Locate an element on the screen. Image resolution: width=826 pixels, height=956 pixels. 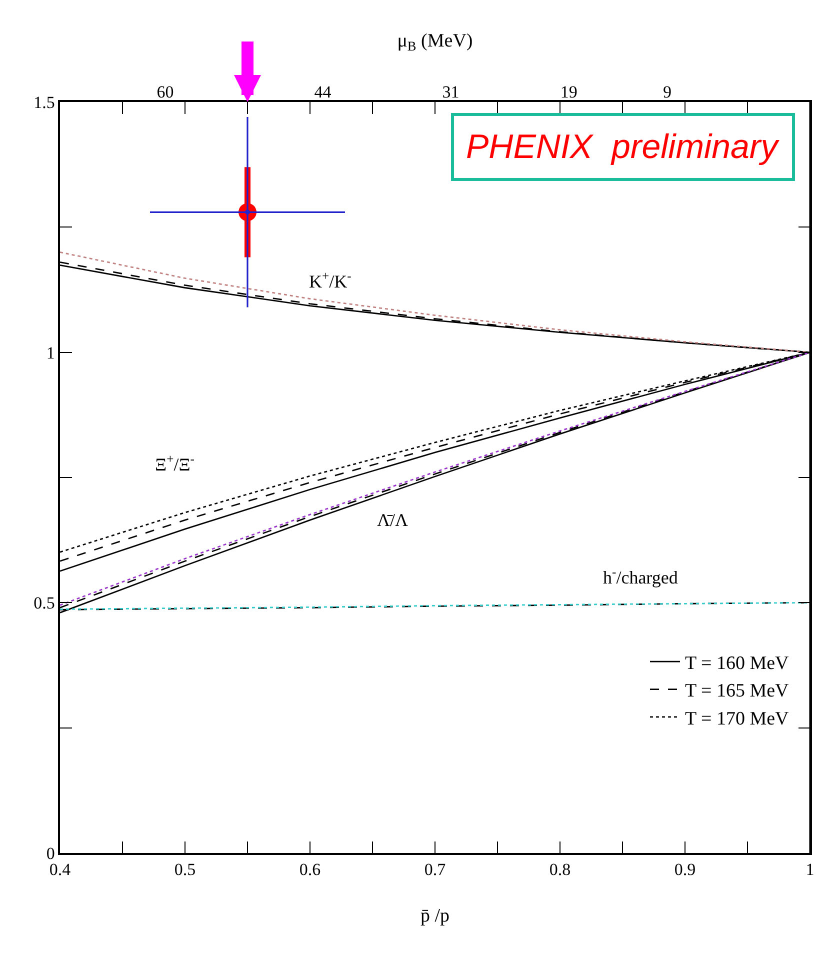
annotation: K$^{+}$/K$^{-}$ is located at coordinates (330, 280).